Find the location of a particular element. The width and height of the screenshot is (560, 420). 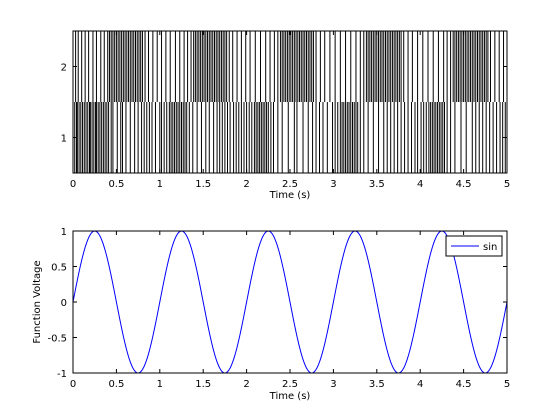

raster-x-tick-label: 5 is located at coordinates (507, 184).